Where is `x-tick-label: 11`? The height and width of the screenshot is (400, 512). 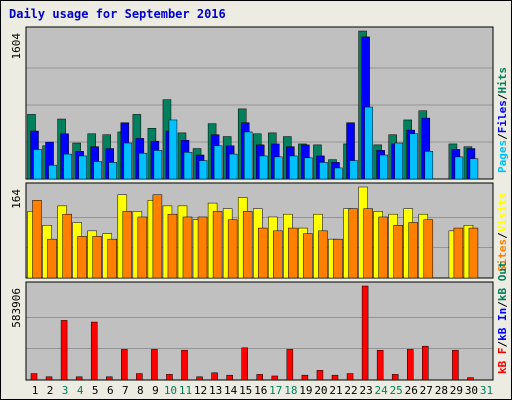
x-tick-label: 11 is located at coordinates (185, 390).